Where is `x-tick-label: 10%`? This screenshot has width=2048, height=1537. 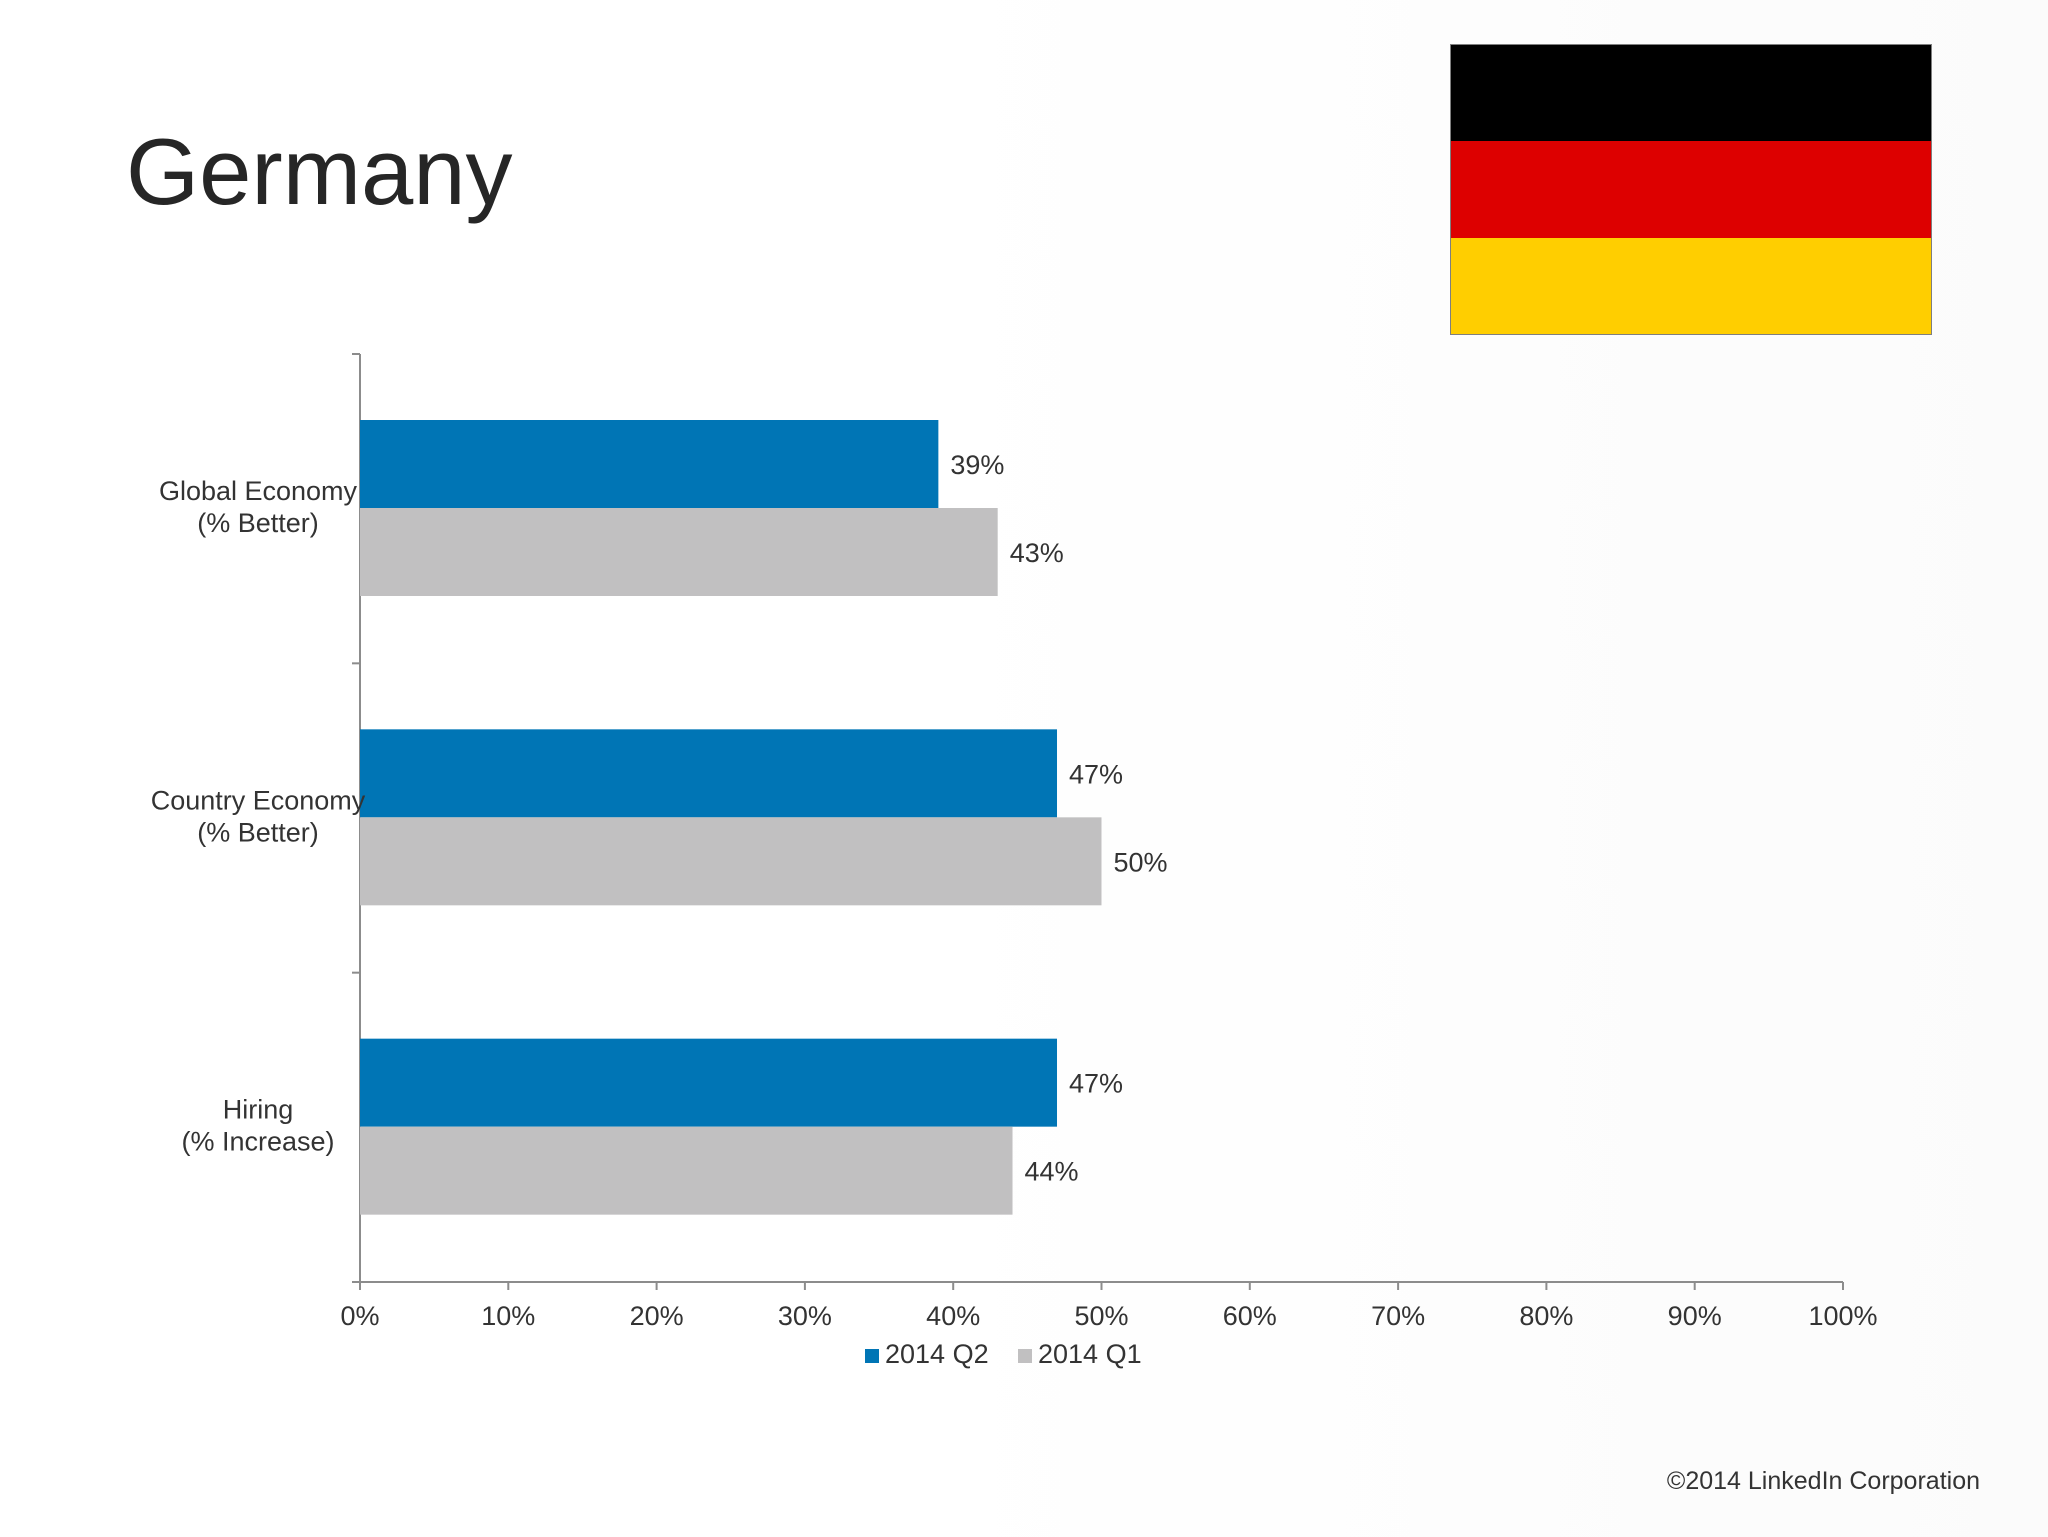 x-tick-label: 10% is located at coordinates (508, 1316).